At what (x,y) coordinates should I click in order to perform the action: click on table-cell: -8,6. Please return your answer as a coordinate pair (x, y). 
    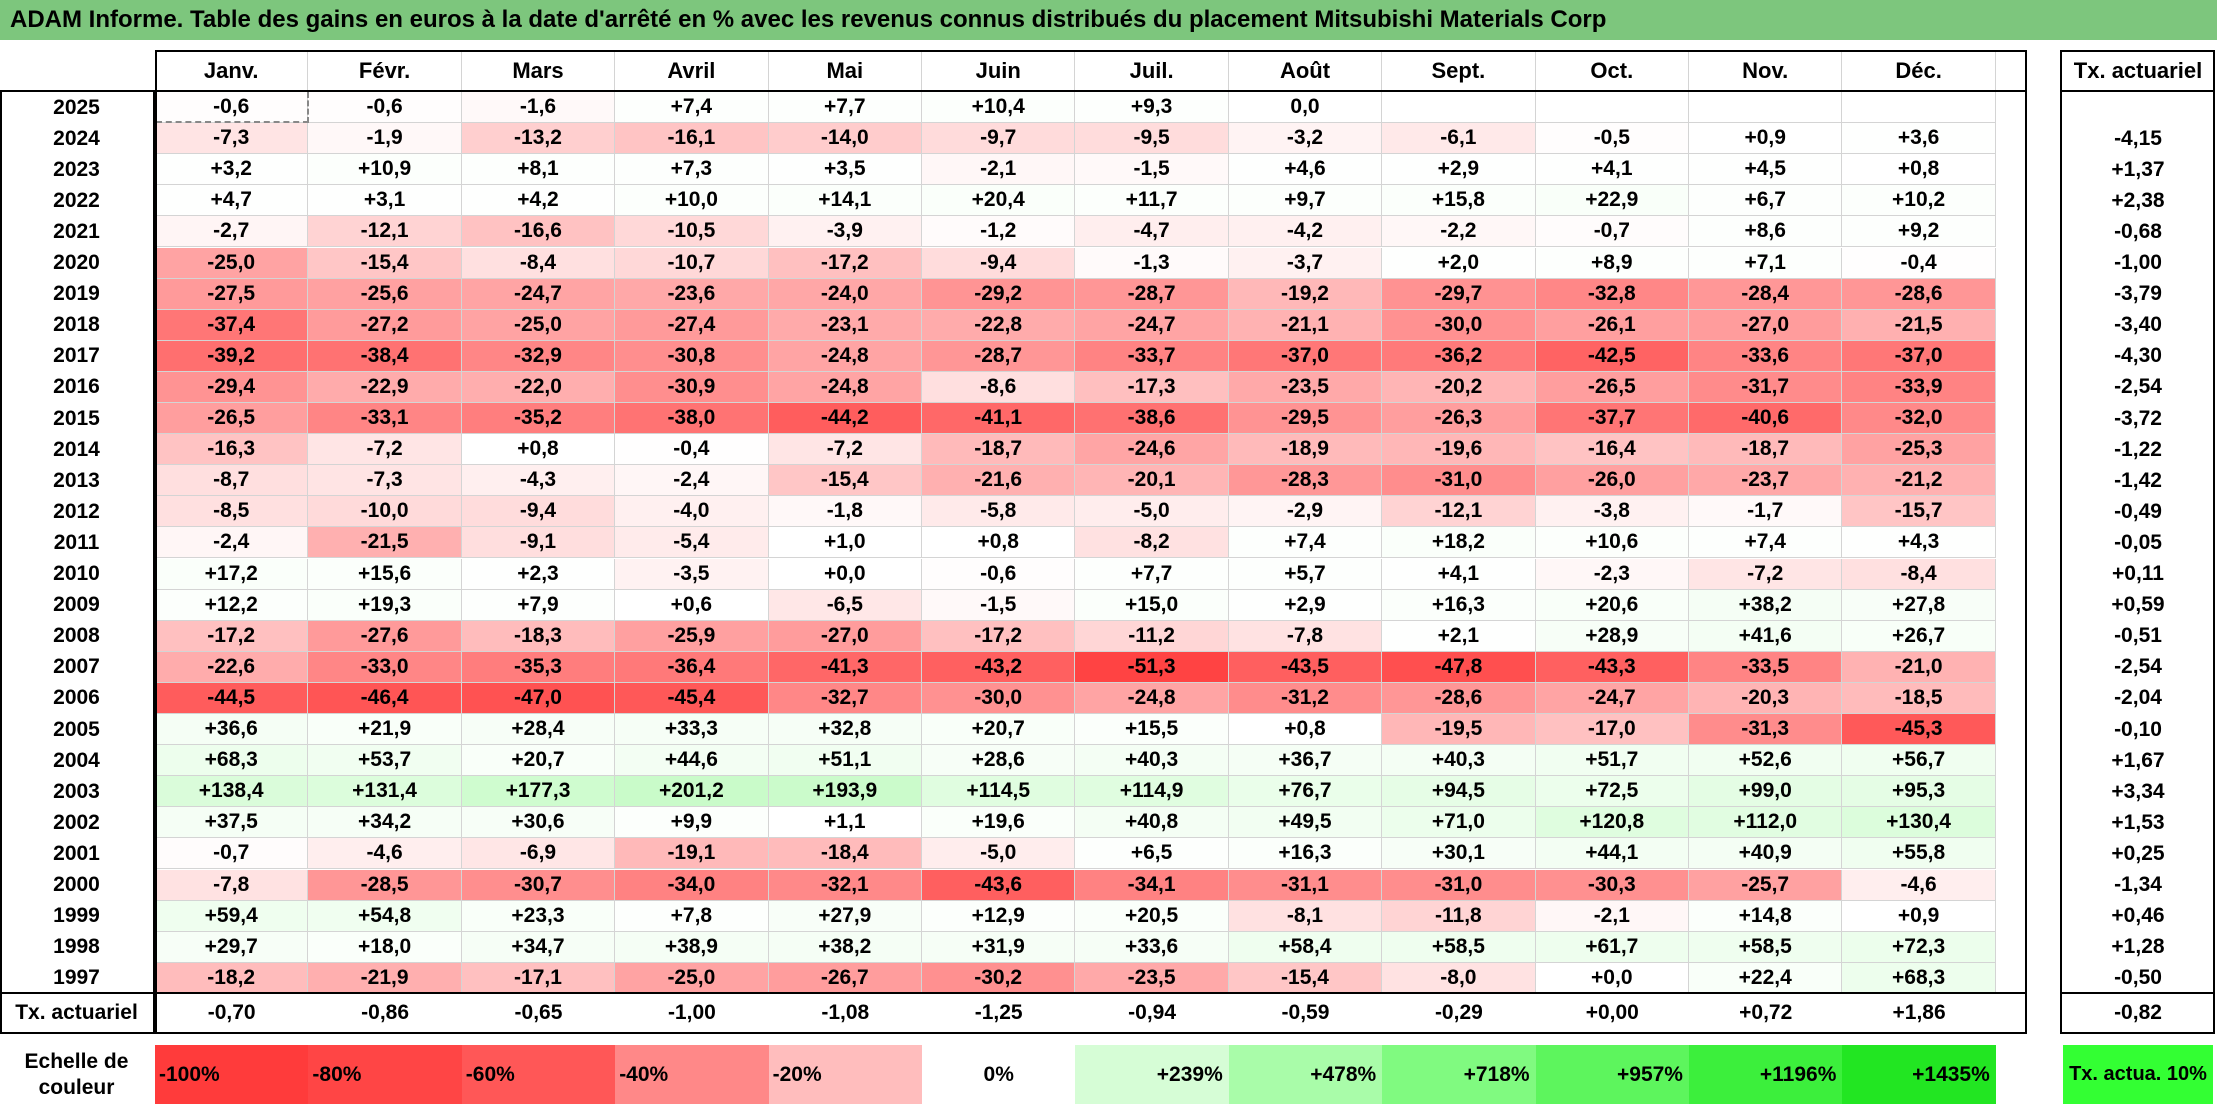
    Looking at the image, I should click on (999, 387).